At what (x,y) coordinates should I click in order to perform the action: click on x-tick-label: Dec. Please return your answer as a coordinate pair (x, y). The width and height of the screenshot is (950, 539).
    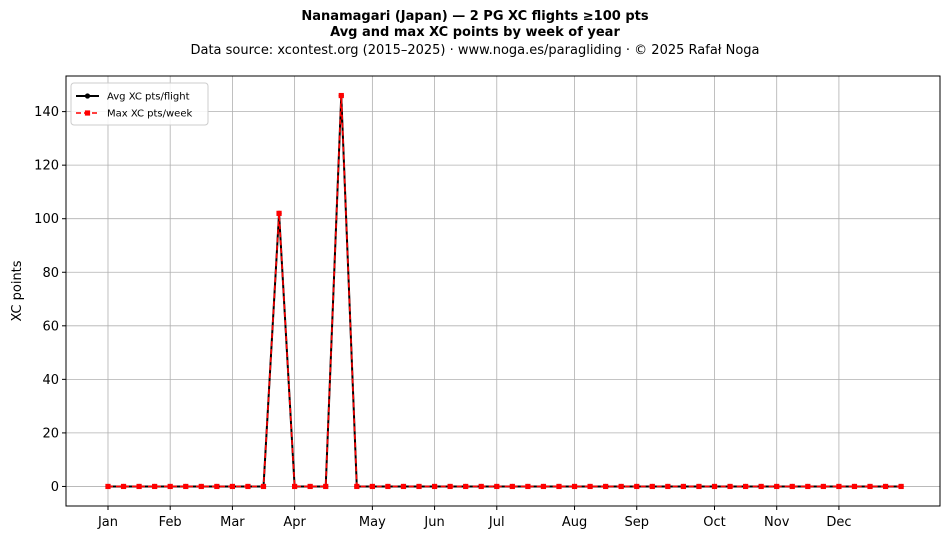
    Looking at the image, I should click on (838, 522).